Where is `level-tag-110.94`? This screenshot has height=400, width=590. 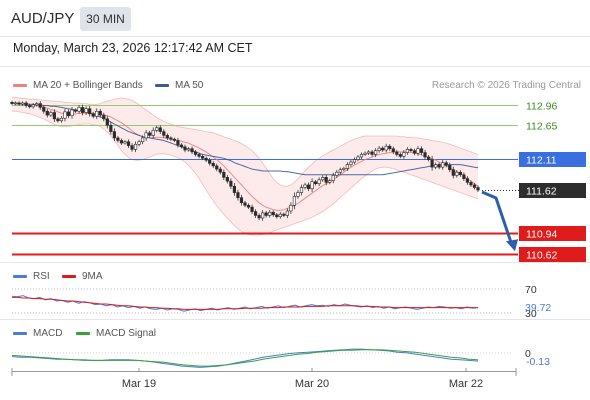 level-tag-110.94 is located at coordinates (552, 233).